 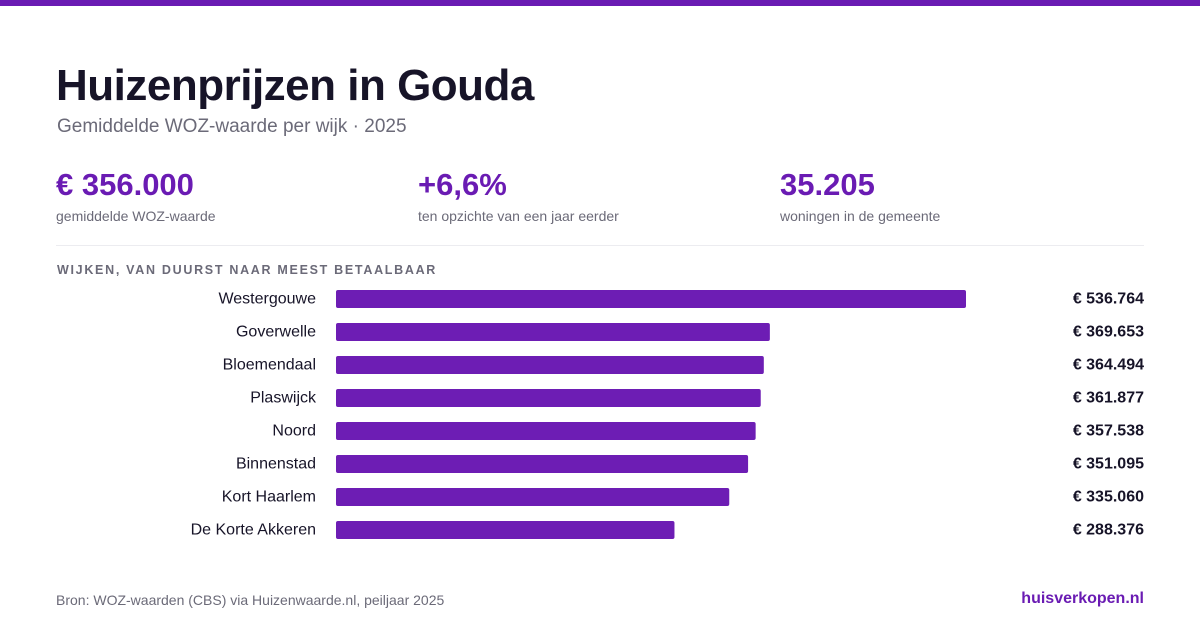 What do you see at coordinates (276, 464) in the screenshot?
I see `category-label: Binnenstad` at bounding box center [276, 464].